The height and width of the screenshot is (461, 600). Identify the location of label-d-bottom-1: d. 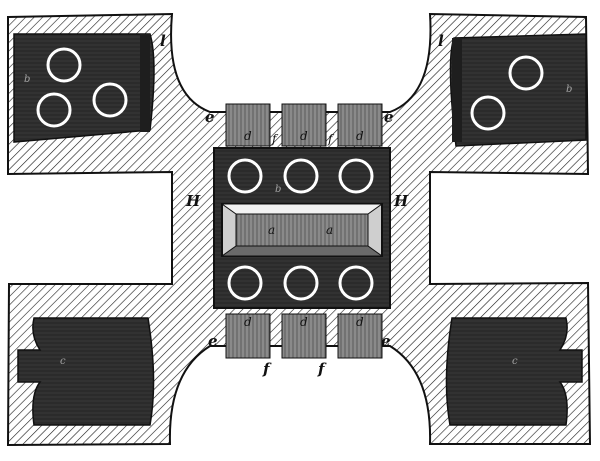
(248, 322).